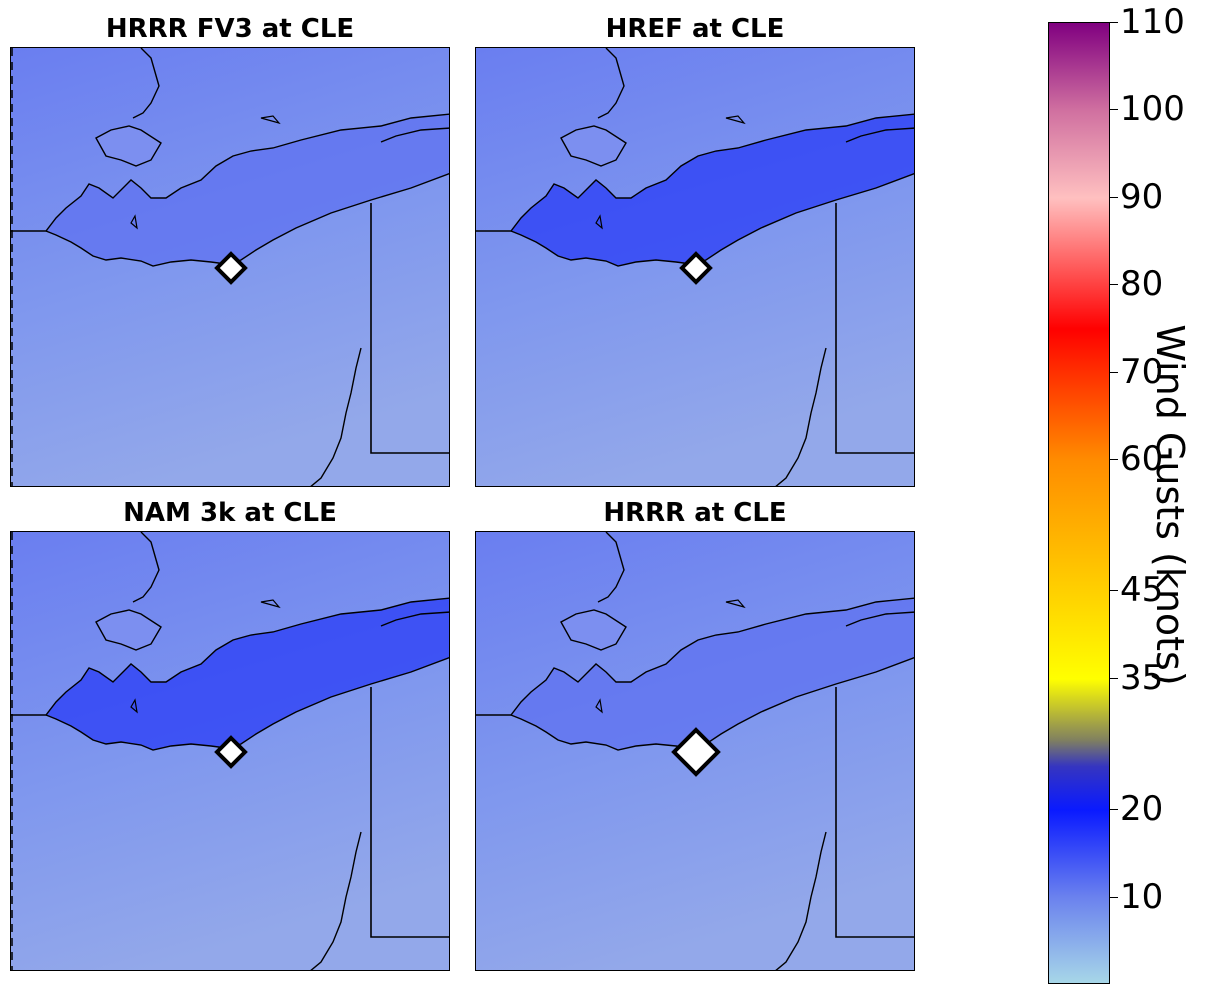 The image size is (1215, 993). Describe the element at coordinates (695, 29) in the screenshot. I see `panel-title-href: HREF at CLE` at that location.